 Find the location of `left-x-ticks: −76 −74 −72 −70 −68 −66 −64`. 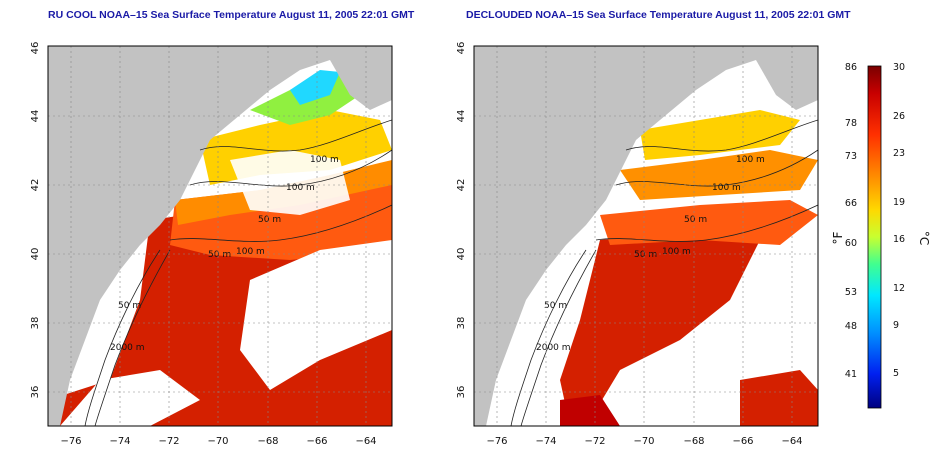

left-x-ticks: −76 −74 −72 −70 −68 −66 −64 is located at coordinates (218, 441).